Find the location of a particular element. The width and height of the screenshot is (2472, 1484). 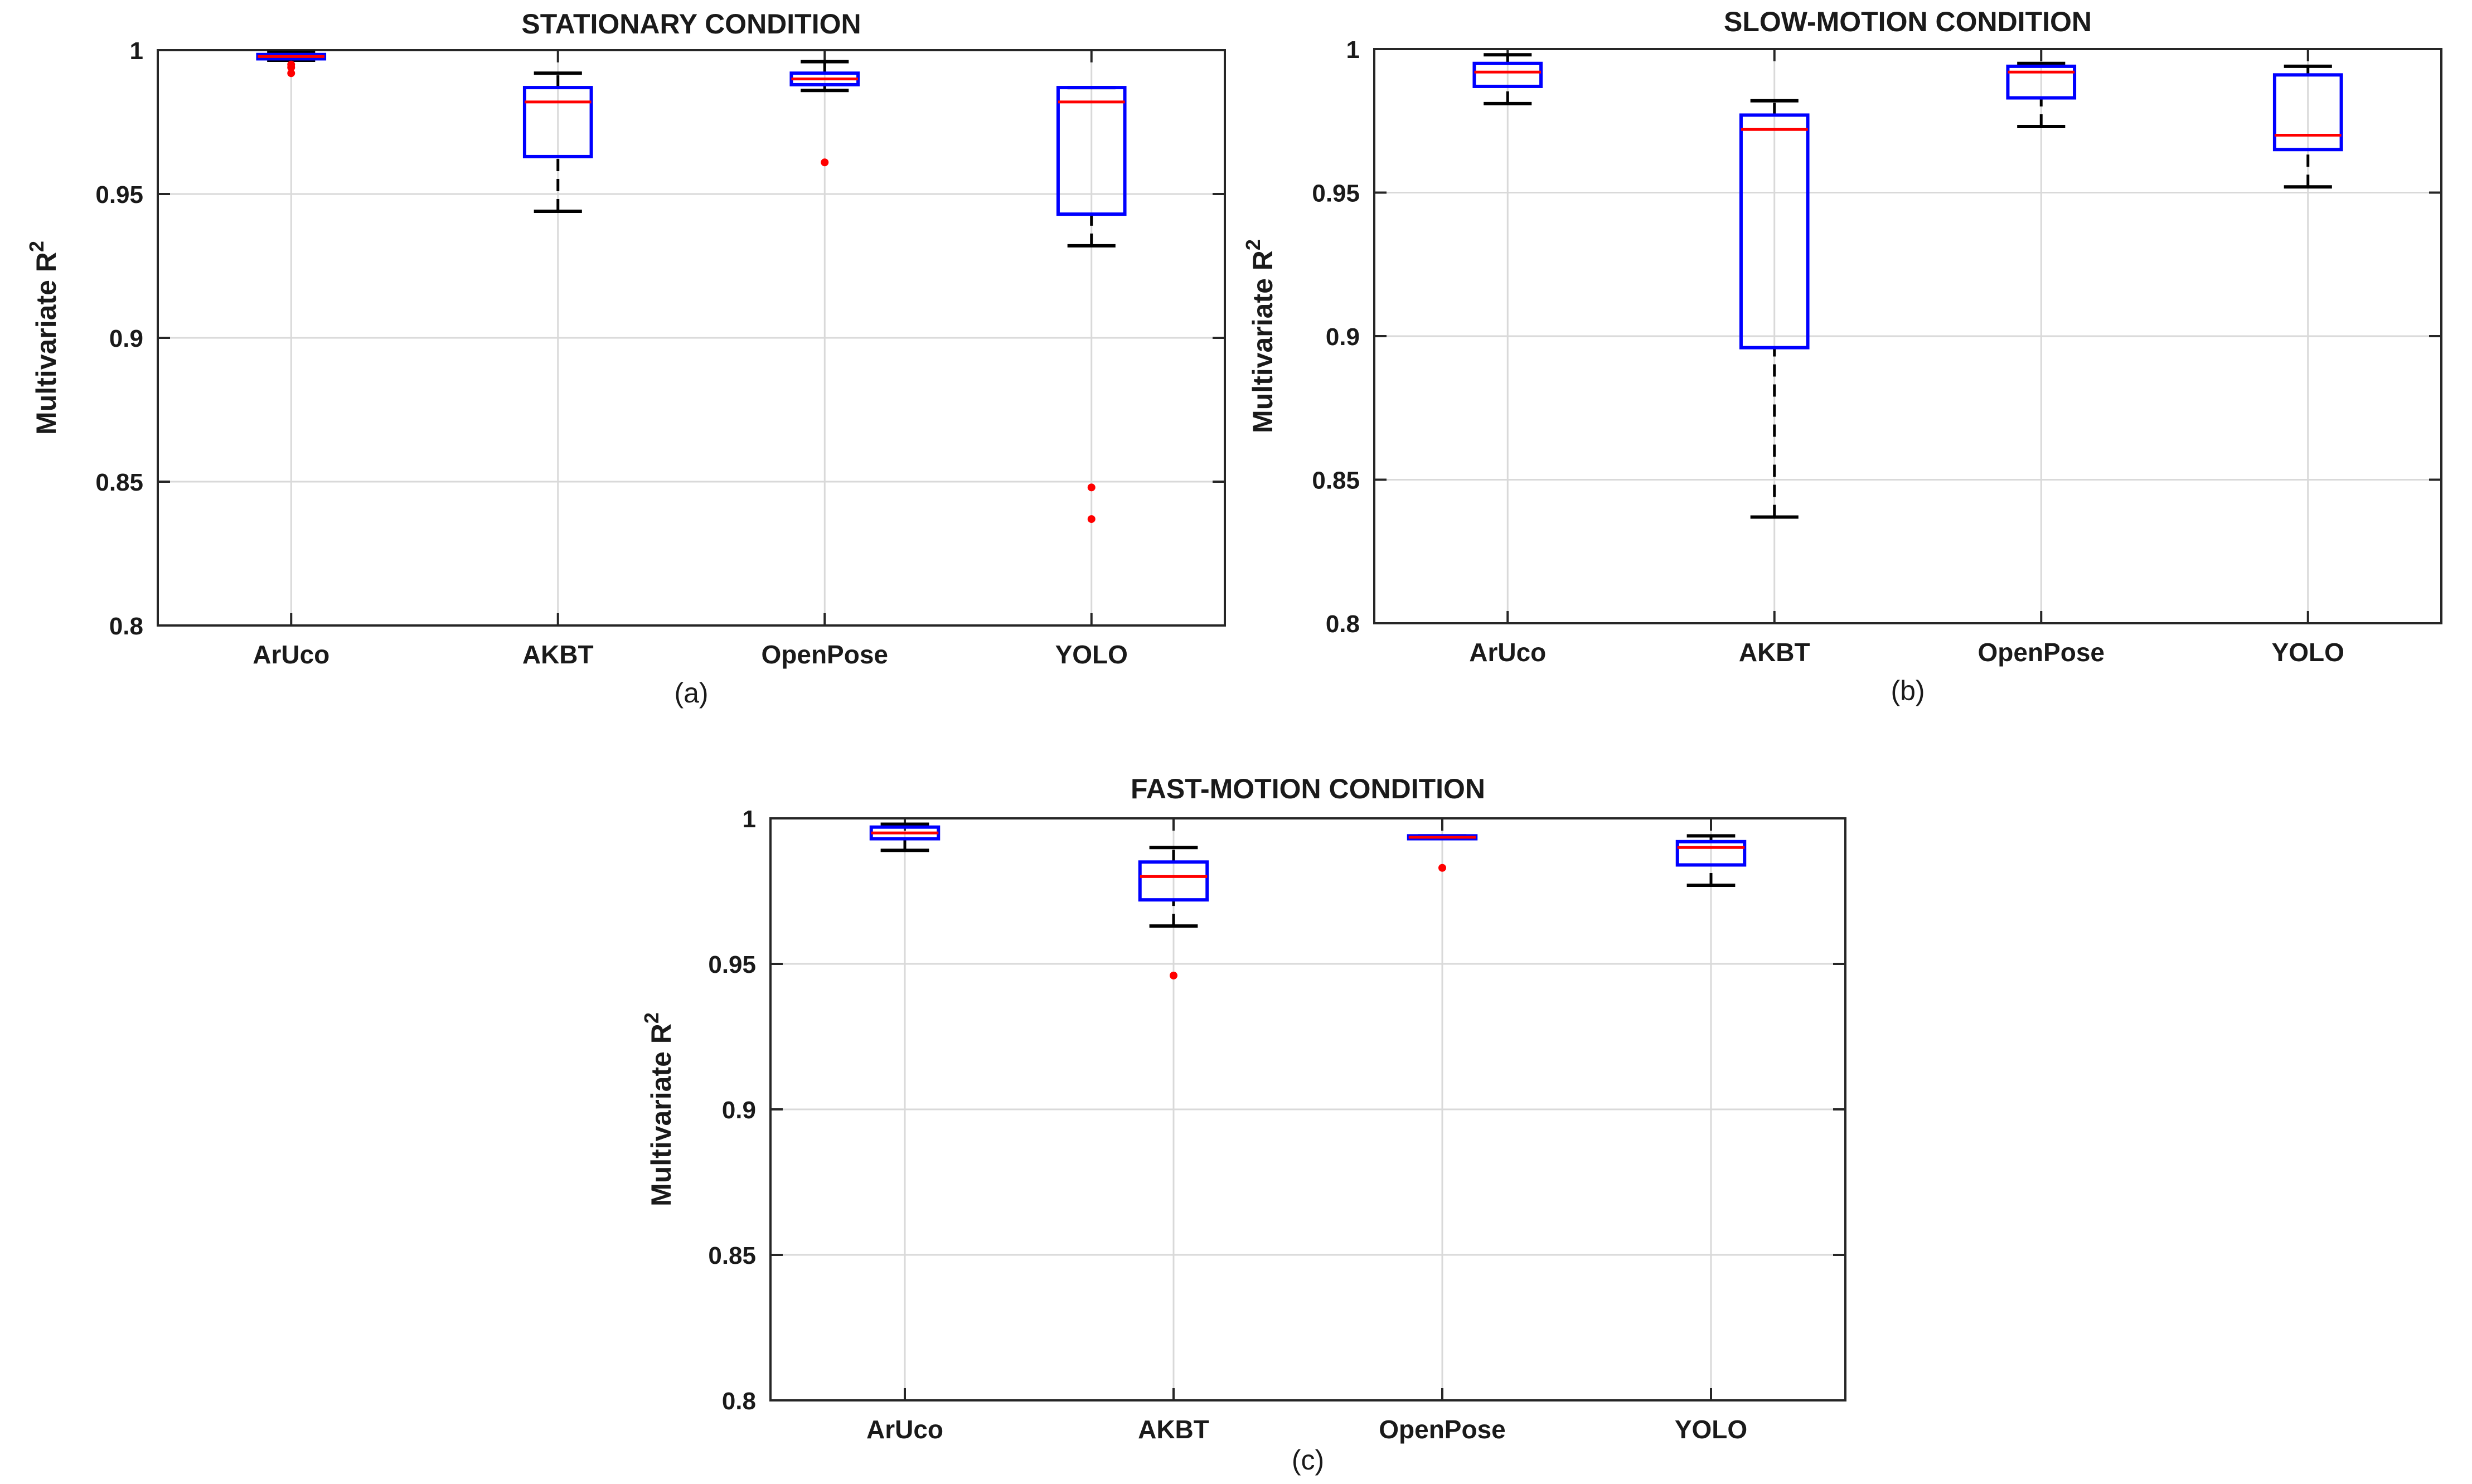

panel-caption: (a) is located at coordinates (691, 693).